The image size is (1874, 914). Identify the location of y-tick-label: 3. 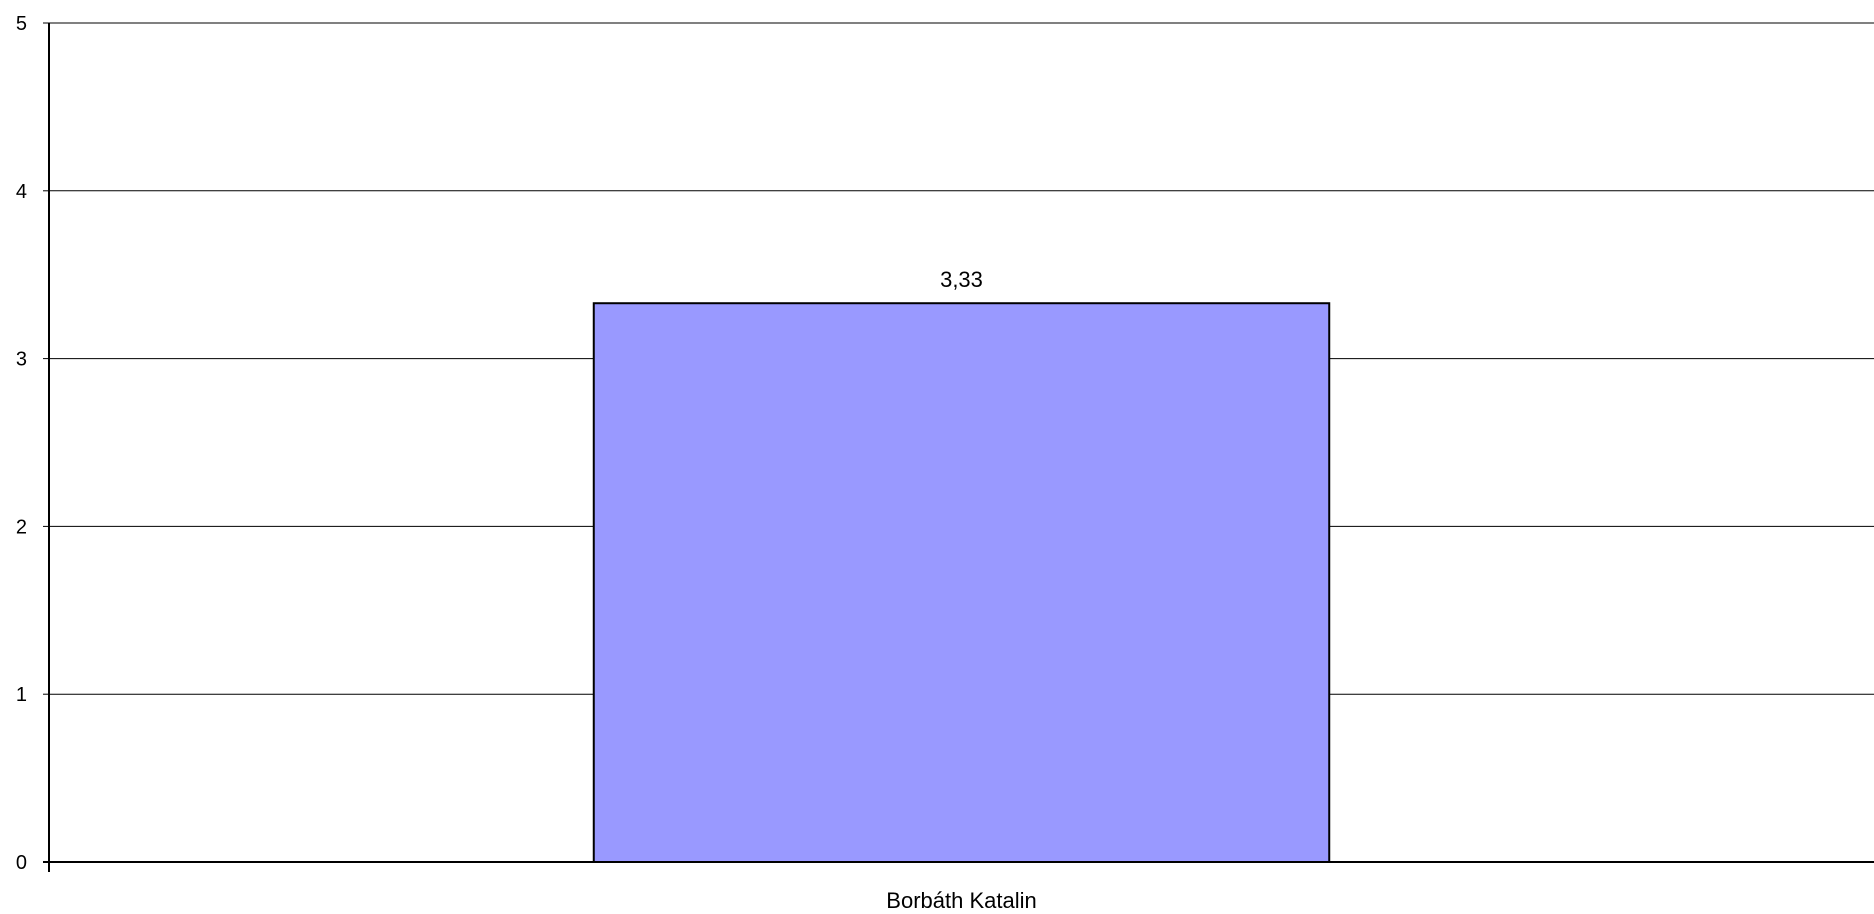
(21, 360).